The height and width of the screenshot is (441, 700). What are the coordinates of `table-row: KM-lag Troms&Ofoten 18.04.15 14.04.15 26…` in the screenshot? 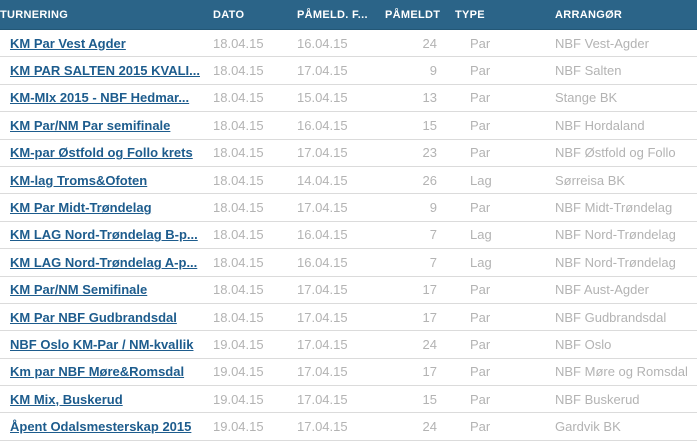 It's located at (348, 180).